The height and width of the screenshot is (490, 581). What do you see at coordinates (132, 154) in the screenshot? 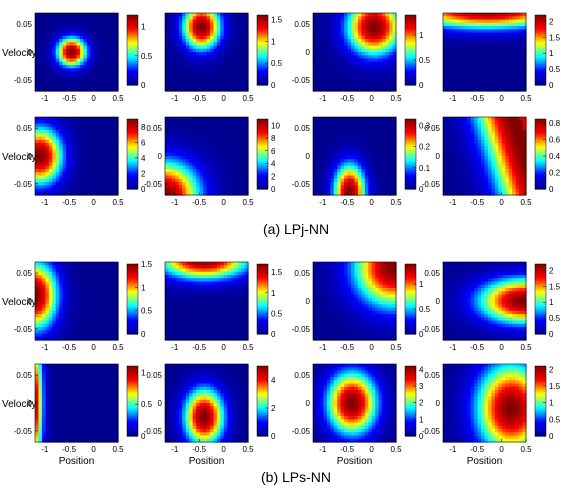
I see `colorbar-frame` at bounding box center [132, 154].